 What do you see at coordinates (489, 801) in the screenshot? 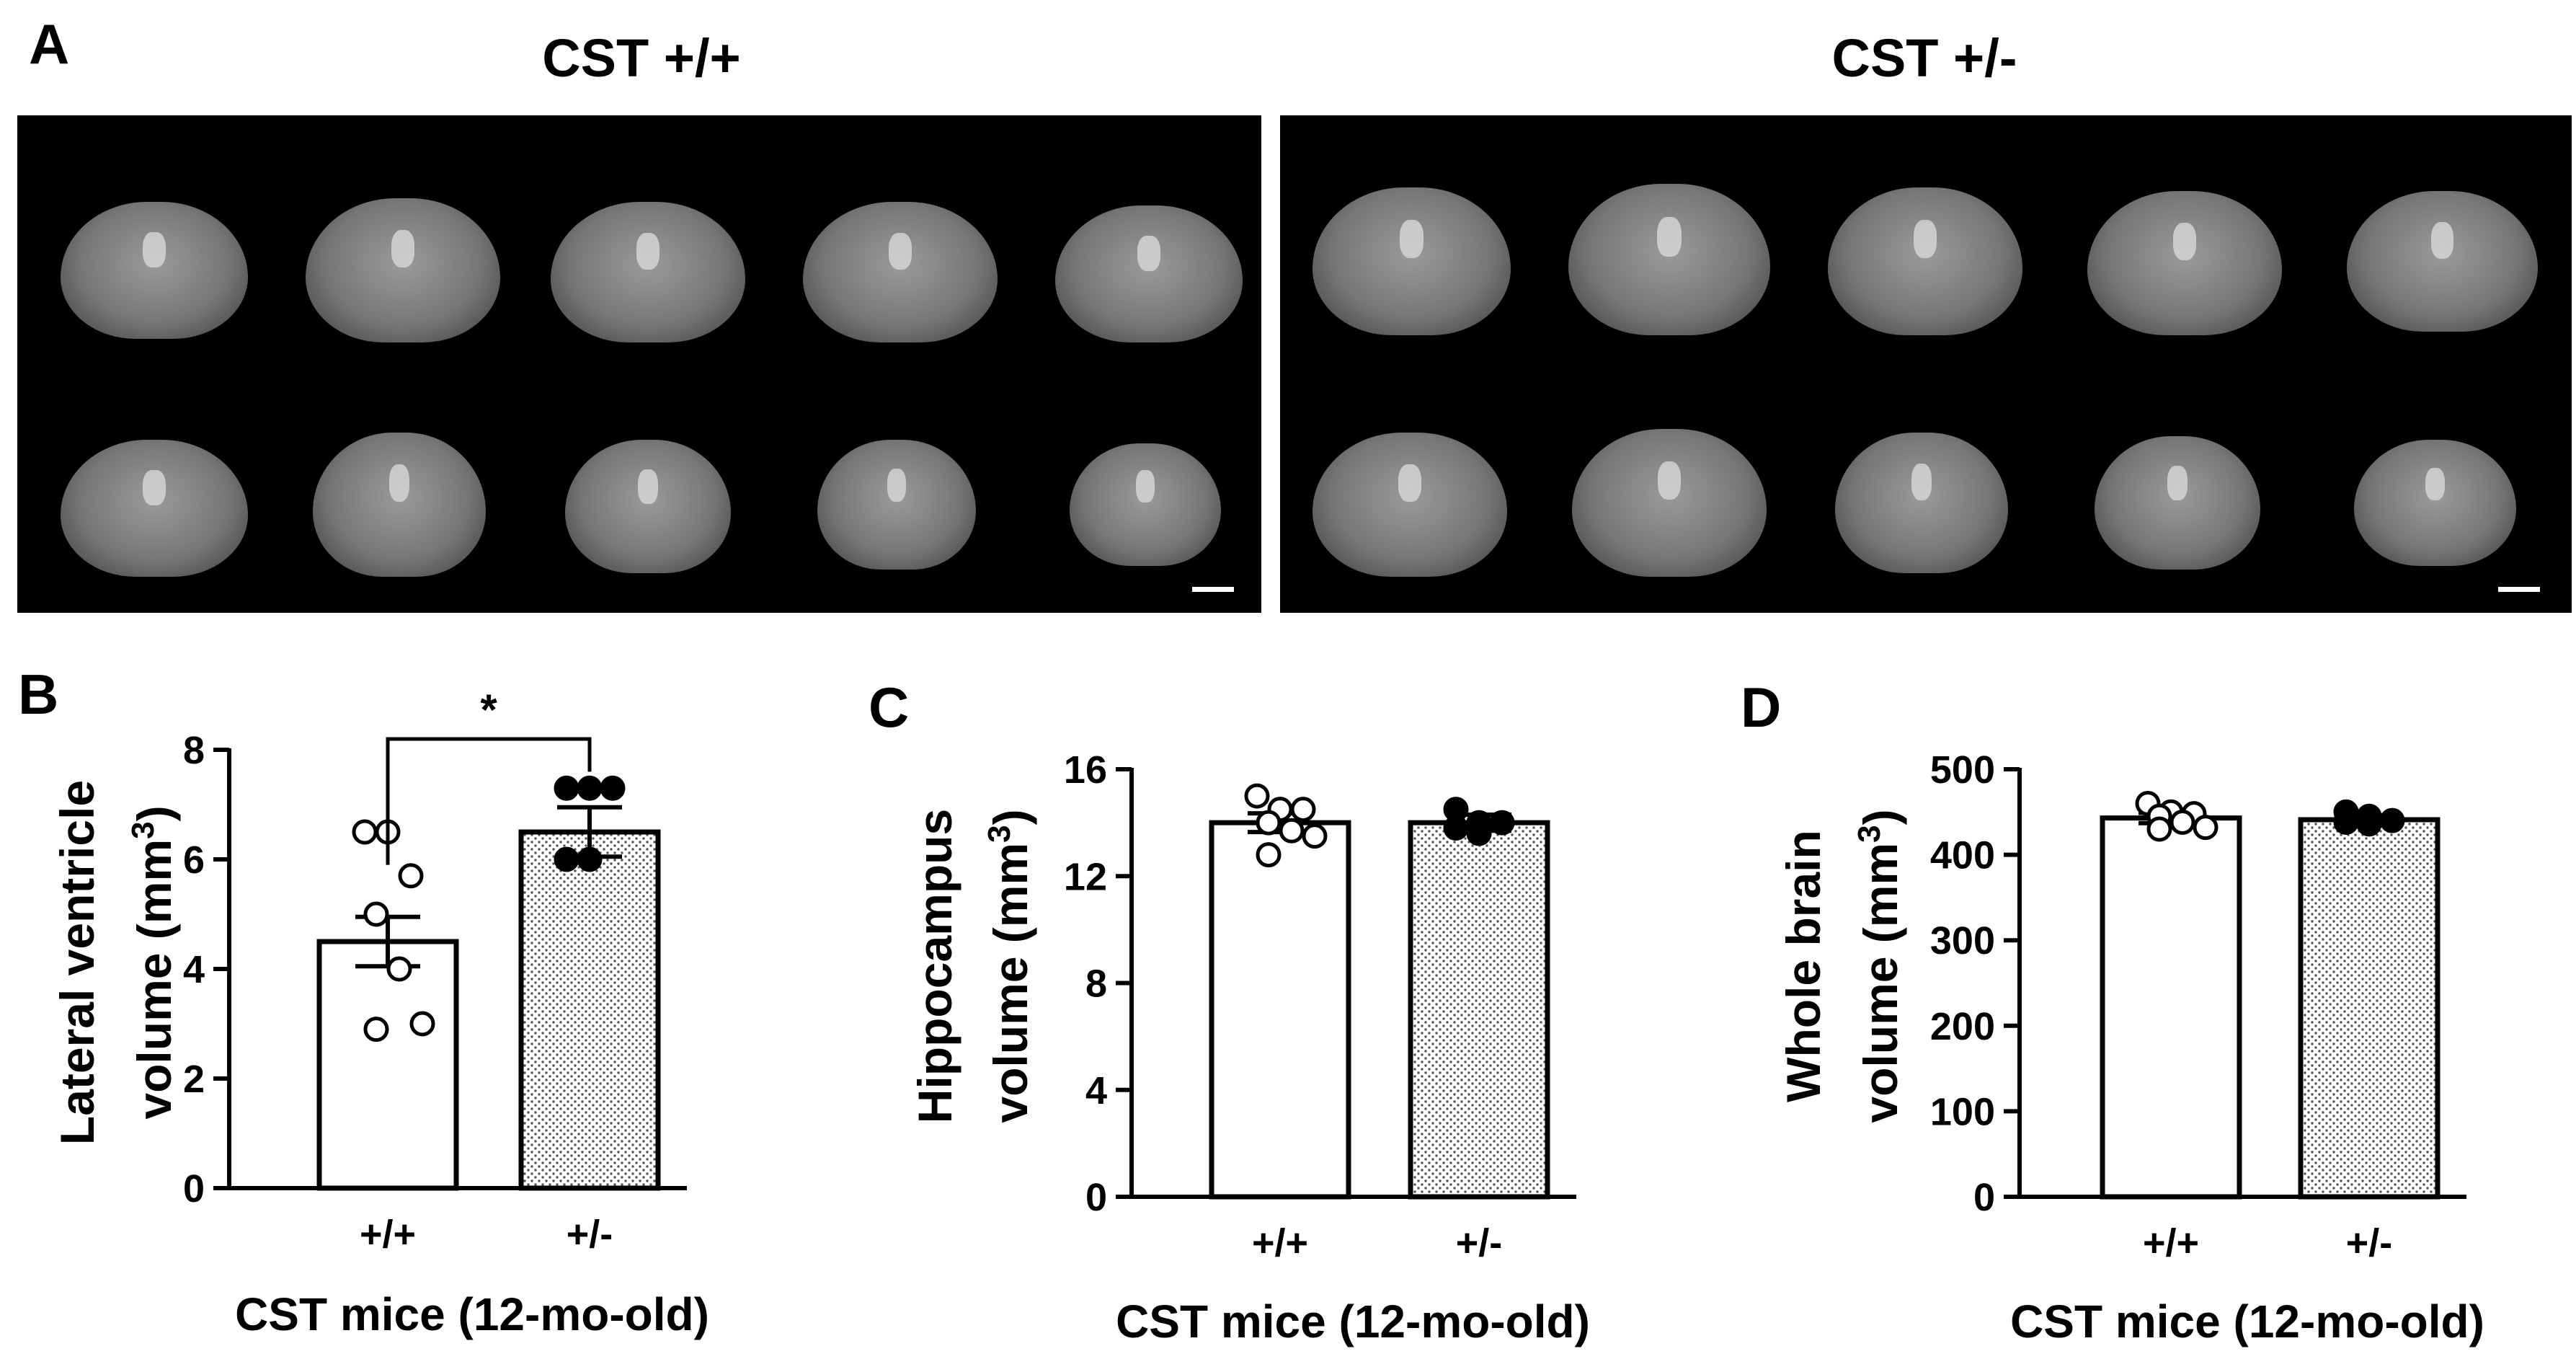
I see `significance-bracket` at bounding box center [489, 801].